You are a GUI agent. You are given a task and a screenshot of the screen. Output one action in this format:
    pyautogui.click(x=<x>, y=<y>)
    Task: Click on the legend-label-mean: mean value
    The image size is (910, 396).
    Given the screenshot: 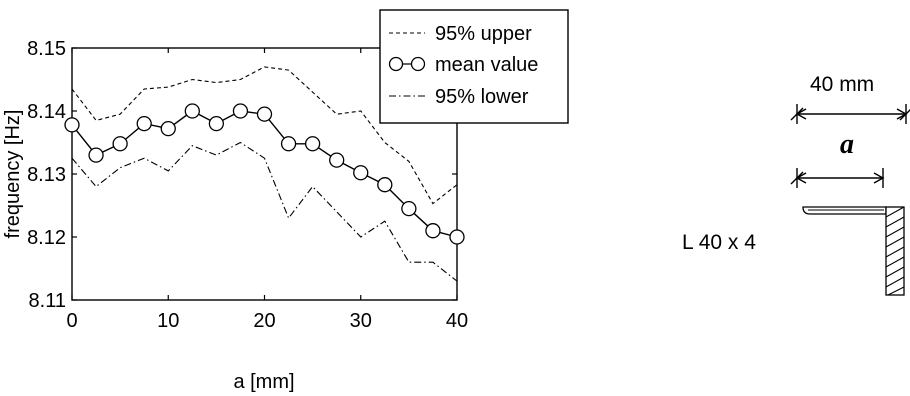 What is the action you would take?
    pyautogui.click(x=486, y=65)
    